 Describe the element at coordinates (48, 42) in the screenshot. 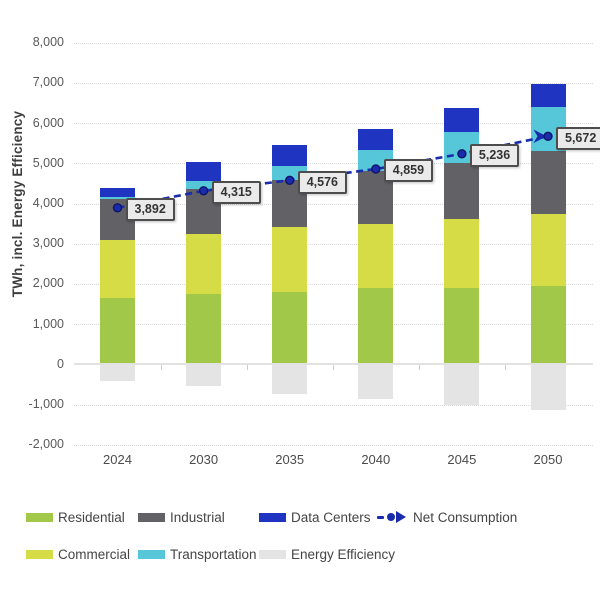

I see `y-tick-label: 8,000` at that location.